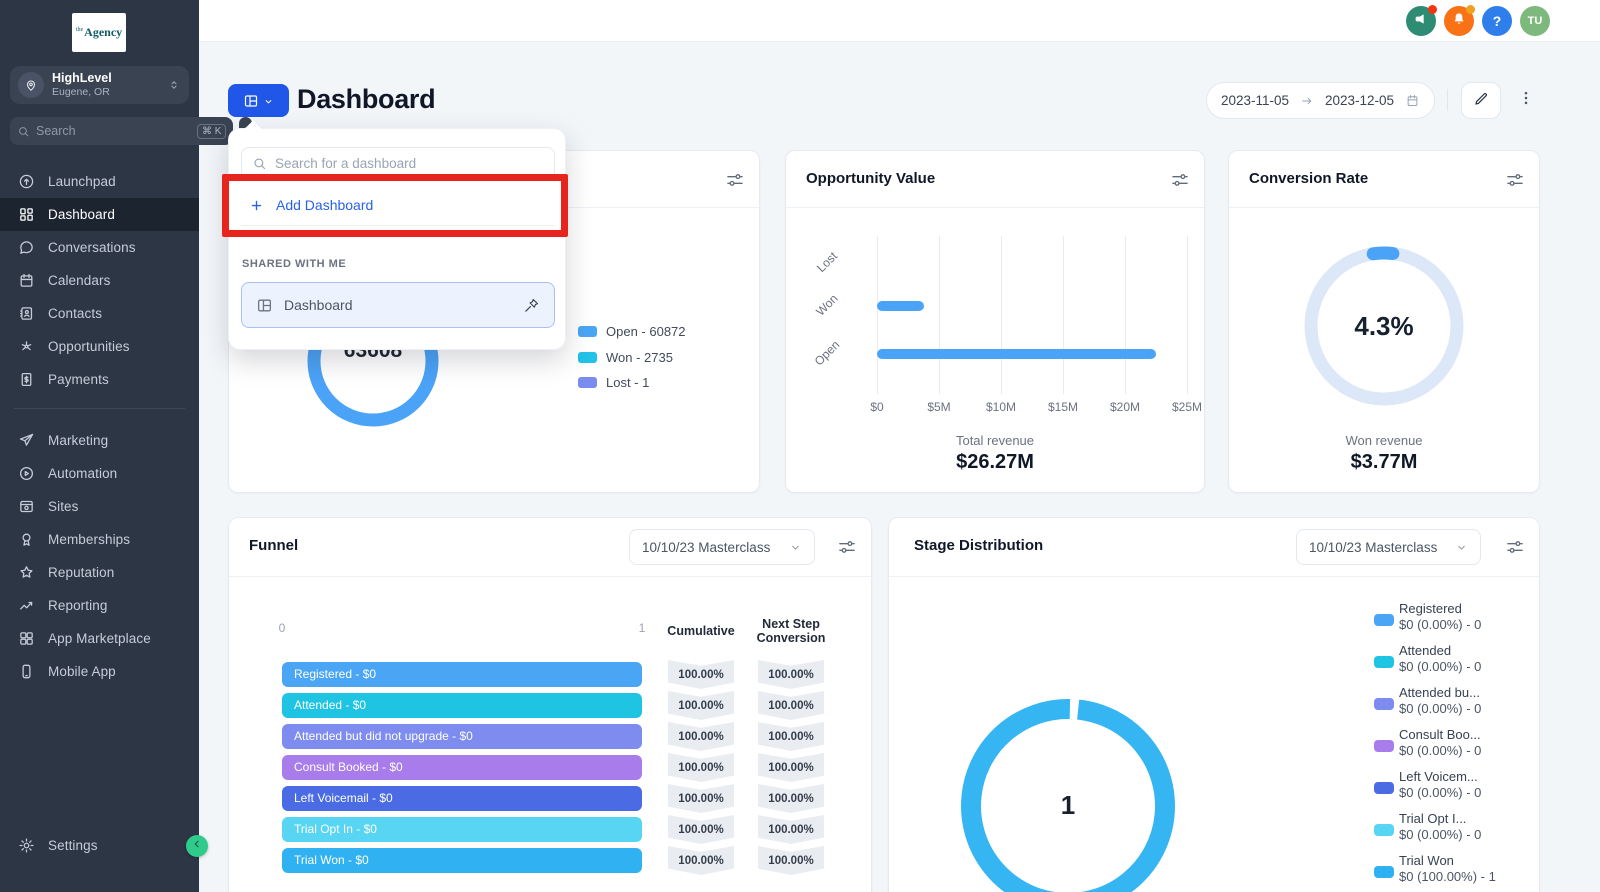 The height and width of the screenshot is (892, 1600). Describe the element at coordinates (625, 357) in the screenshot. I see `legend-item: Won - 2735` at that location.